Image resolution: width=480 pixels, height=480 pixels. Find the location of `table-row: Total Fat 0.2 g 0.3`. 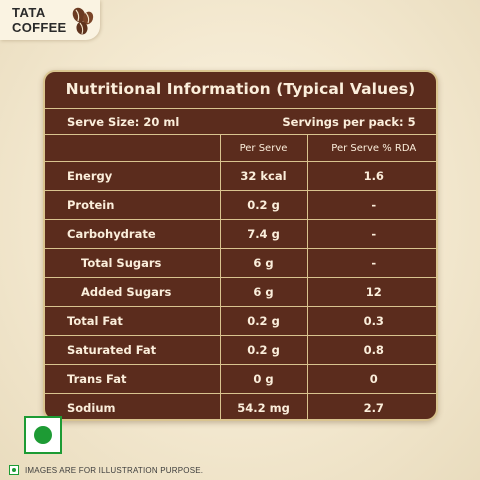

table-row: Total Fat 0.2 g 0.3 is located at coordinates (240, 321).